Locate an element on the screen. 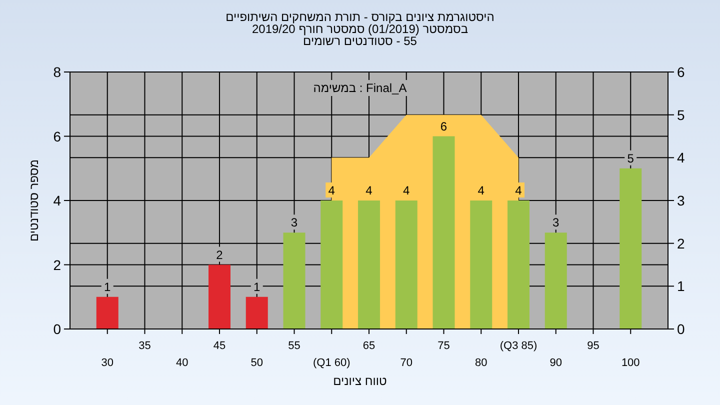 Image resolution: width=720 pixels, height=405 pixels. x-tick-label: (Q3 85) is located at coordinates (519, 346).